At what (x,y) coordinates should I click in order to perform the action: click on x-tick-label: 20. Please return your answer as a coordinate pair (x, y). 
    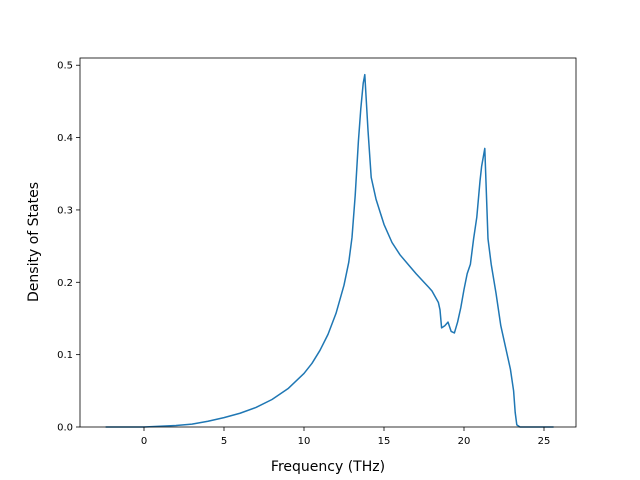
    Looking at the image, I should click on (464, 441).